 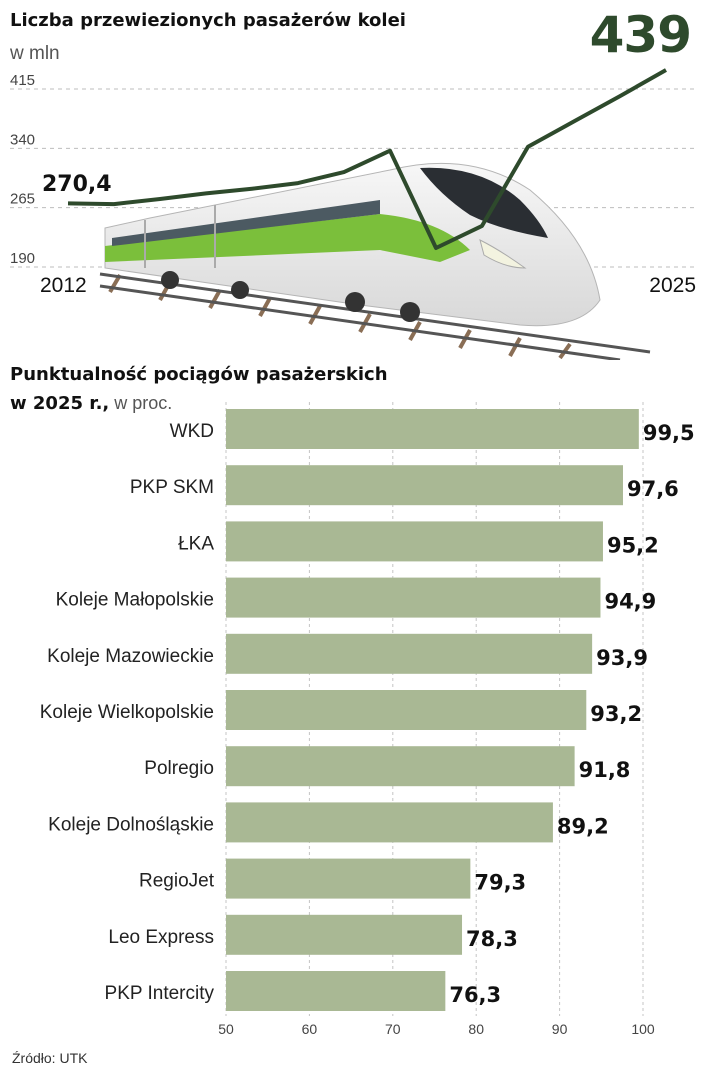 I want to click on bar-category-label: ŁKA, so click(x=196, y=543).